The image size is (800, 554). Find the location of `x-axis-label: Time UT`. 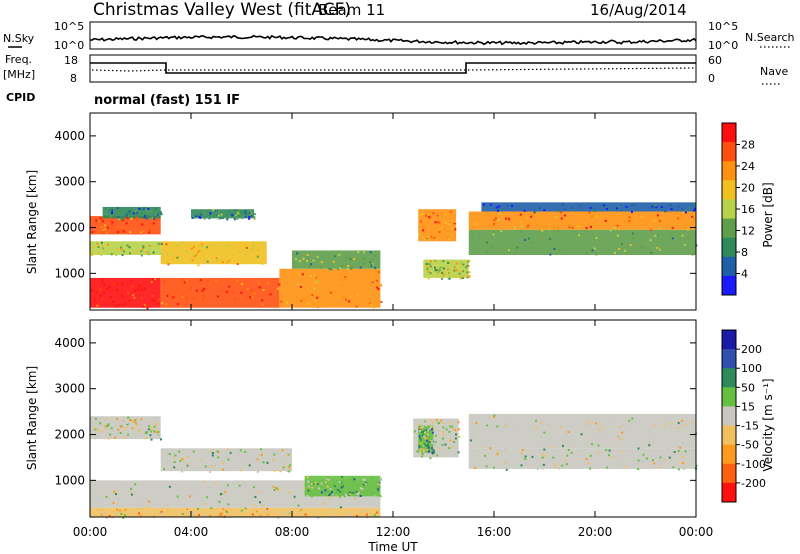

x-axis-label: Time UT is located at coordinates (392, 547).